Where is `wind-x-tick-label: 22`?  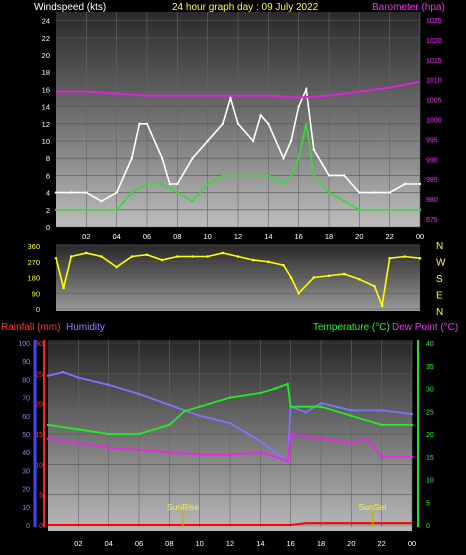 wind-x-tick-label: 22 is located at coordinates (389, 236).